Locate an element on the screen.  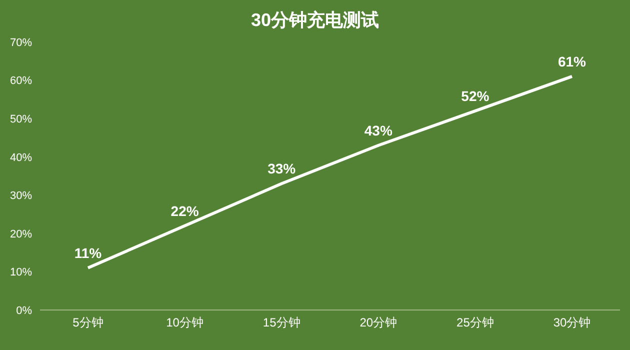
data-label: 22% is located at coordinates (185, 210).